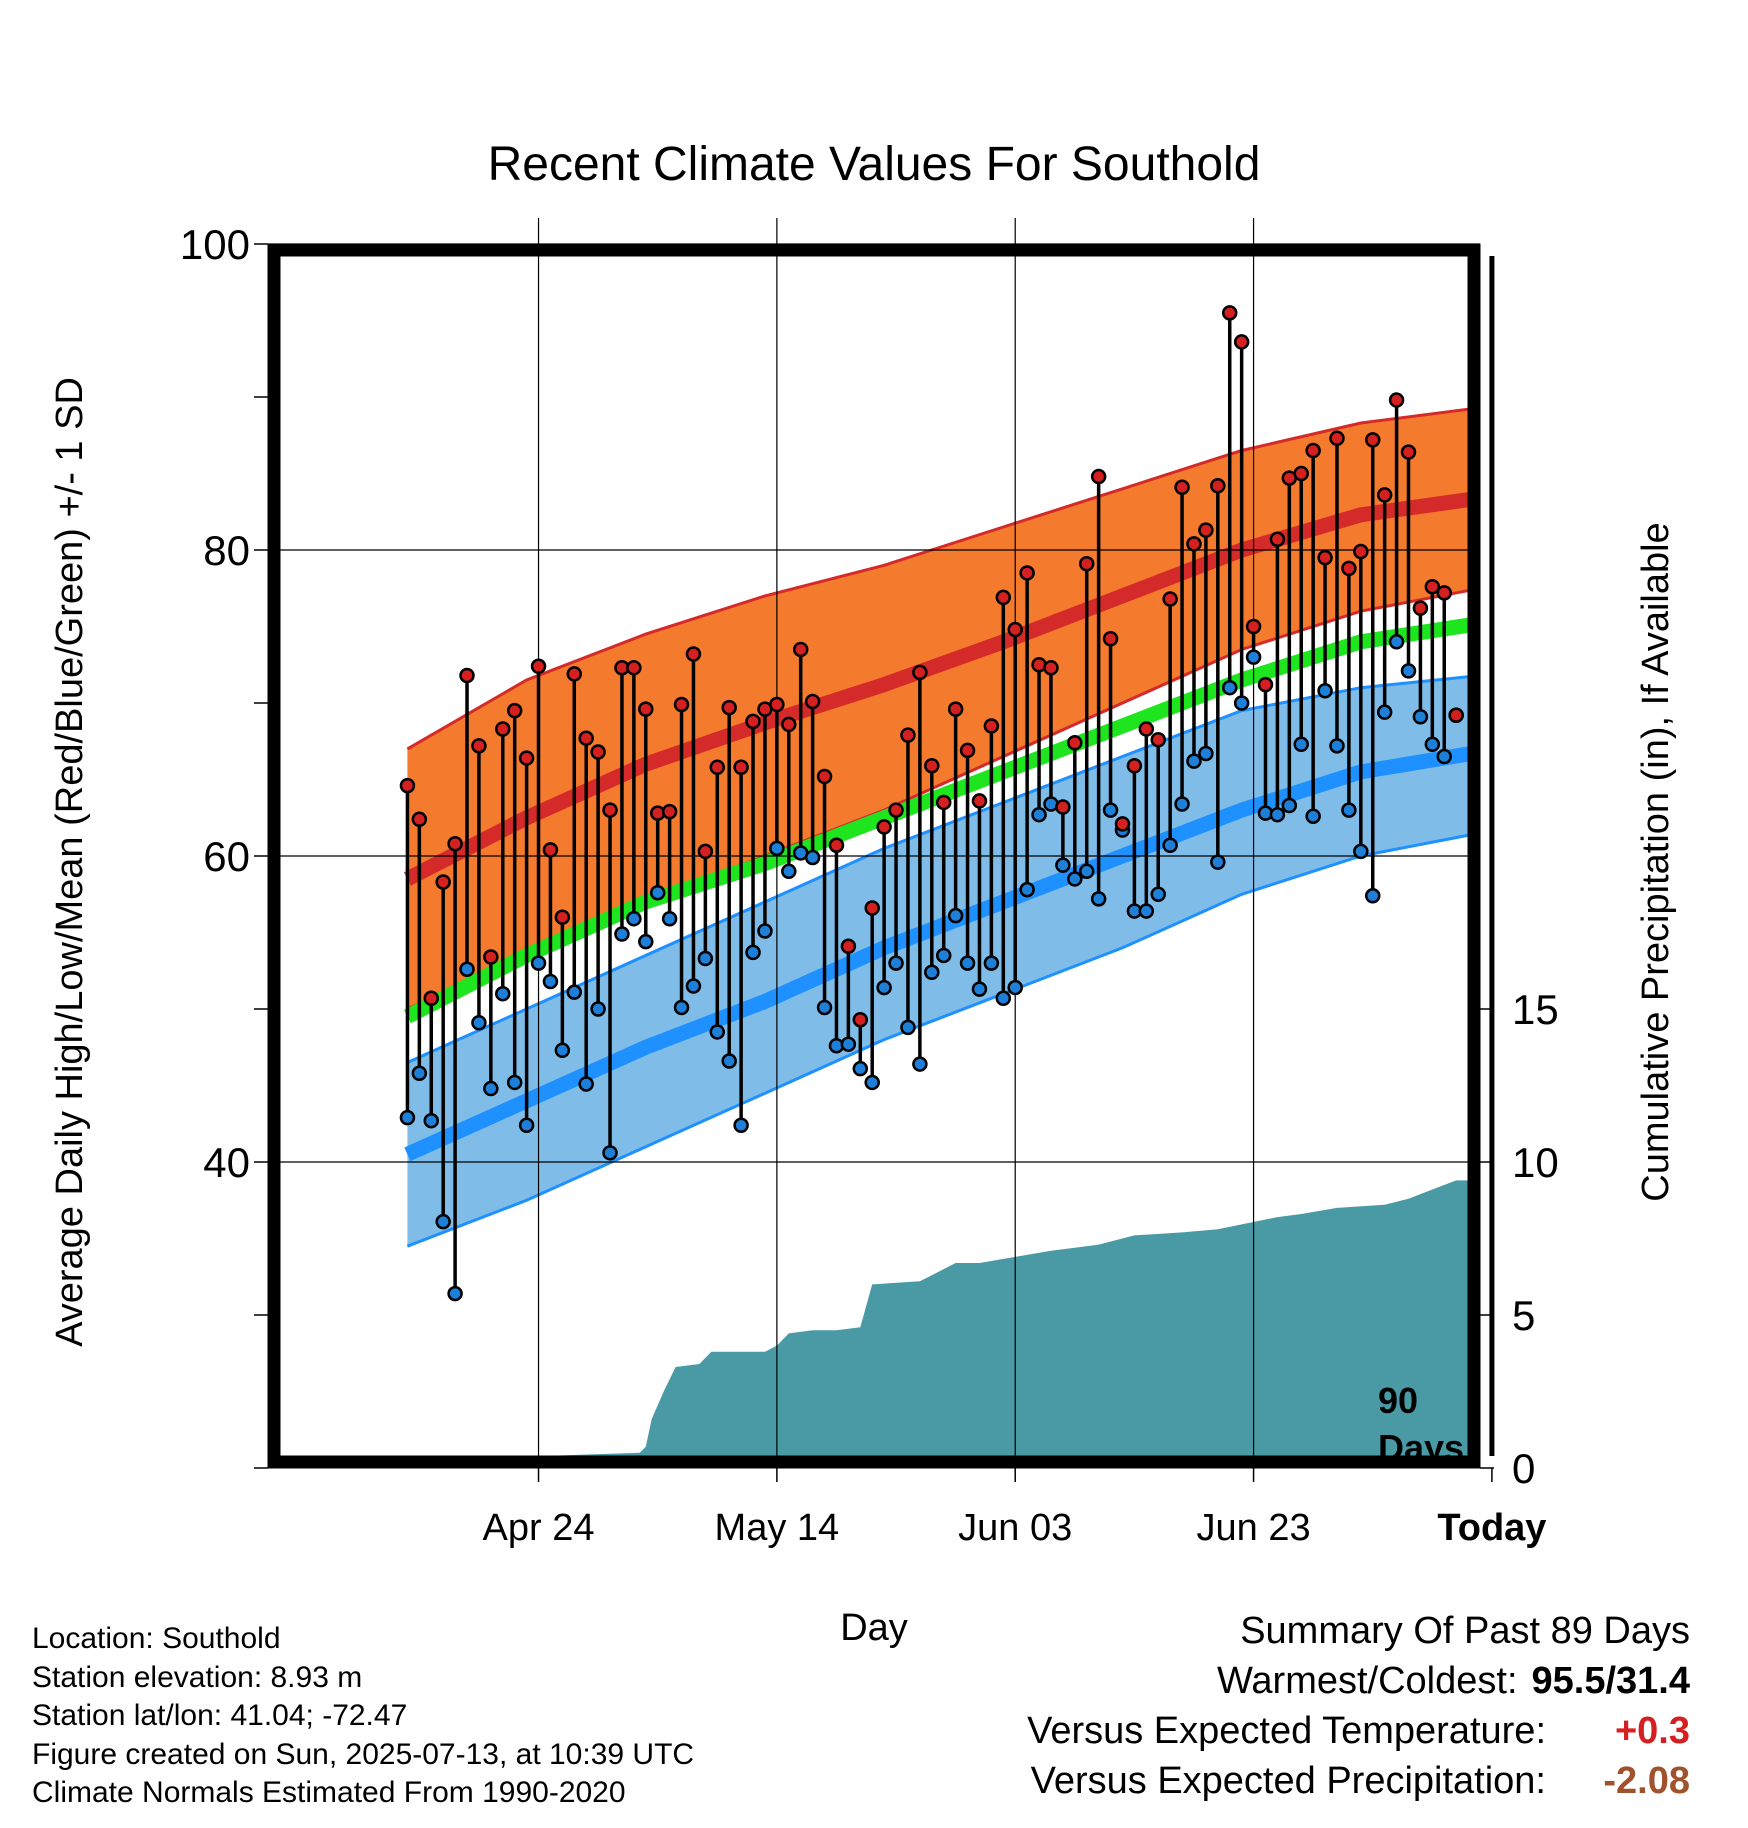  Describe the element at coordinates (1610, 1681) in the screenshot. I see `summary-warm-value: 95.5/31.4` at that location.